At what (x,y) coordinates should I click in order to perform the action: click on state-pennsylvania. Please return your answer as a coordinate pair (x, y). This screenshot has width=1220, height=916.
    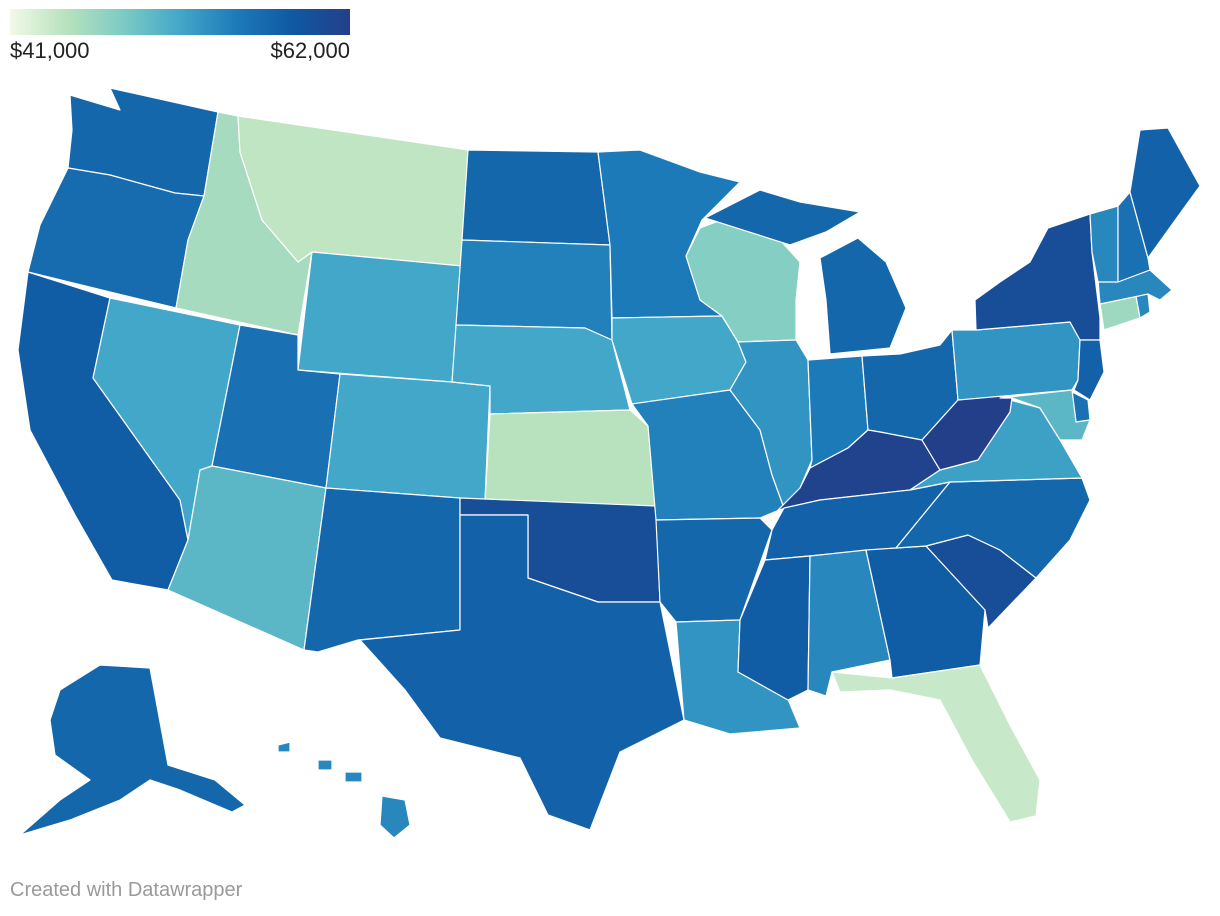
    Looking at the image, I should click on (1016, 361).